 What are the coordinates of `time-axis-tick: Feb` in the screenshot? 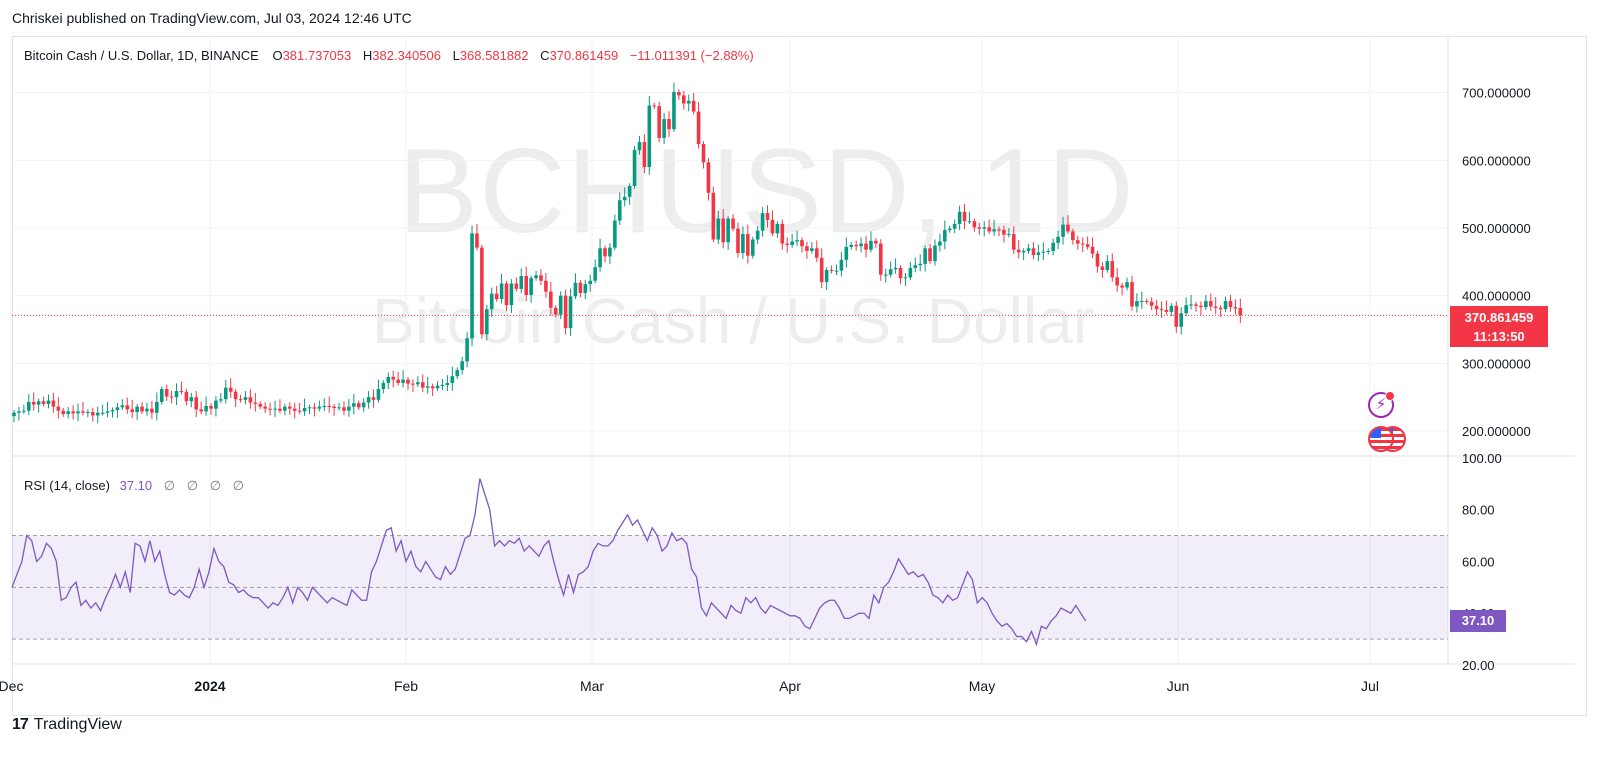 It's located at (406, 686).